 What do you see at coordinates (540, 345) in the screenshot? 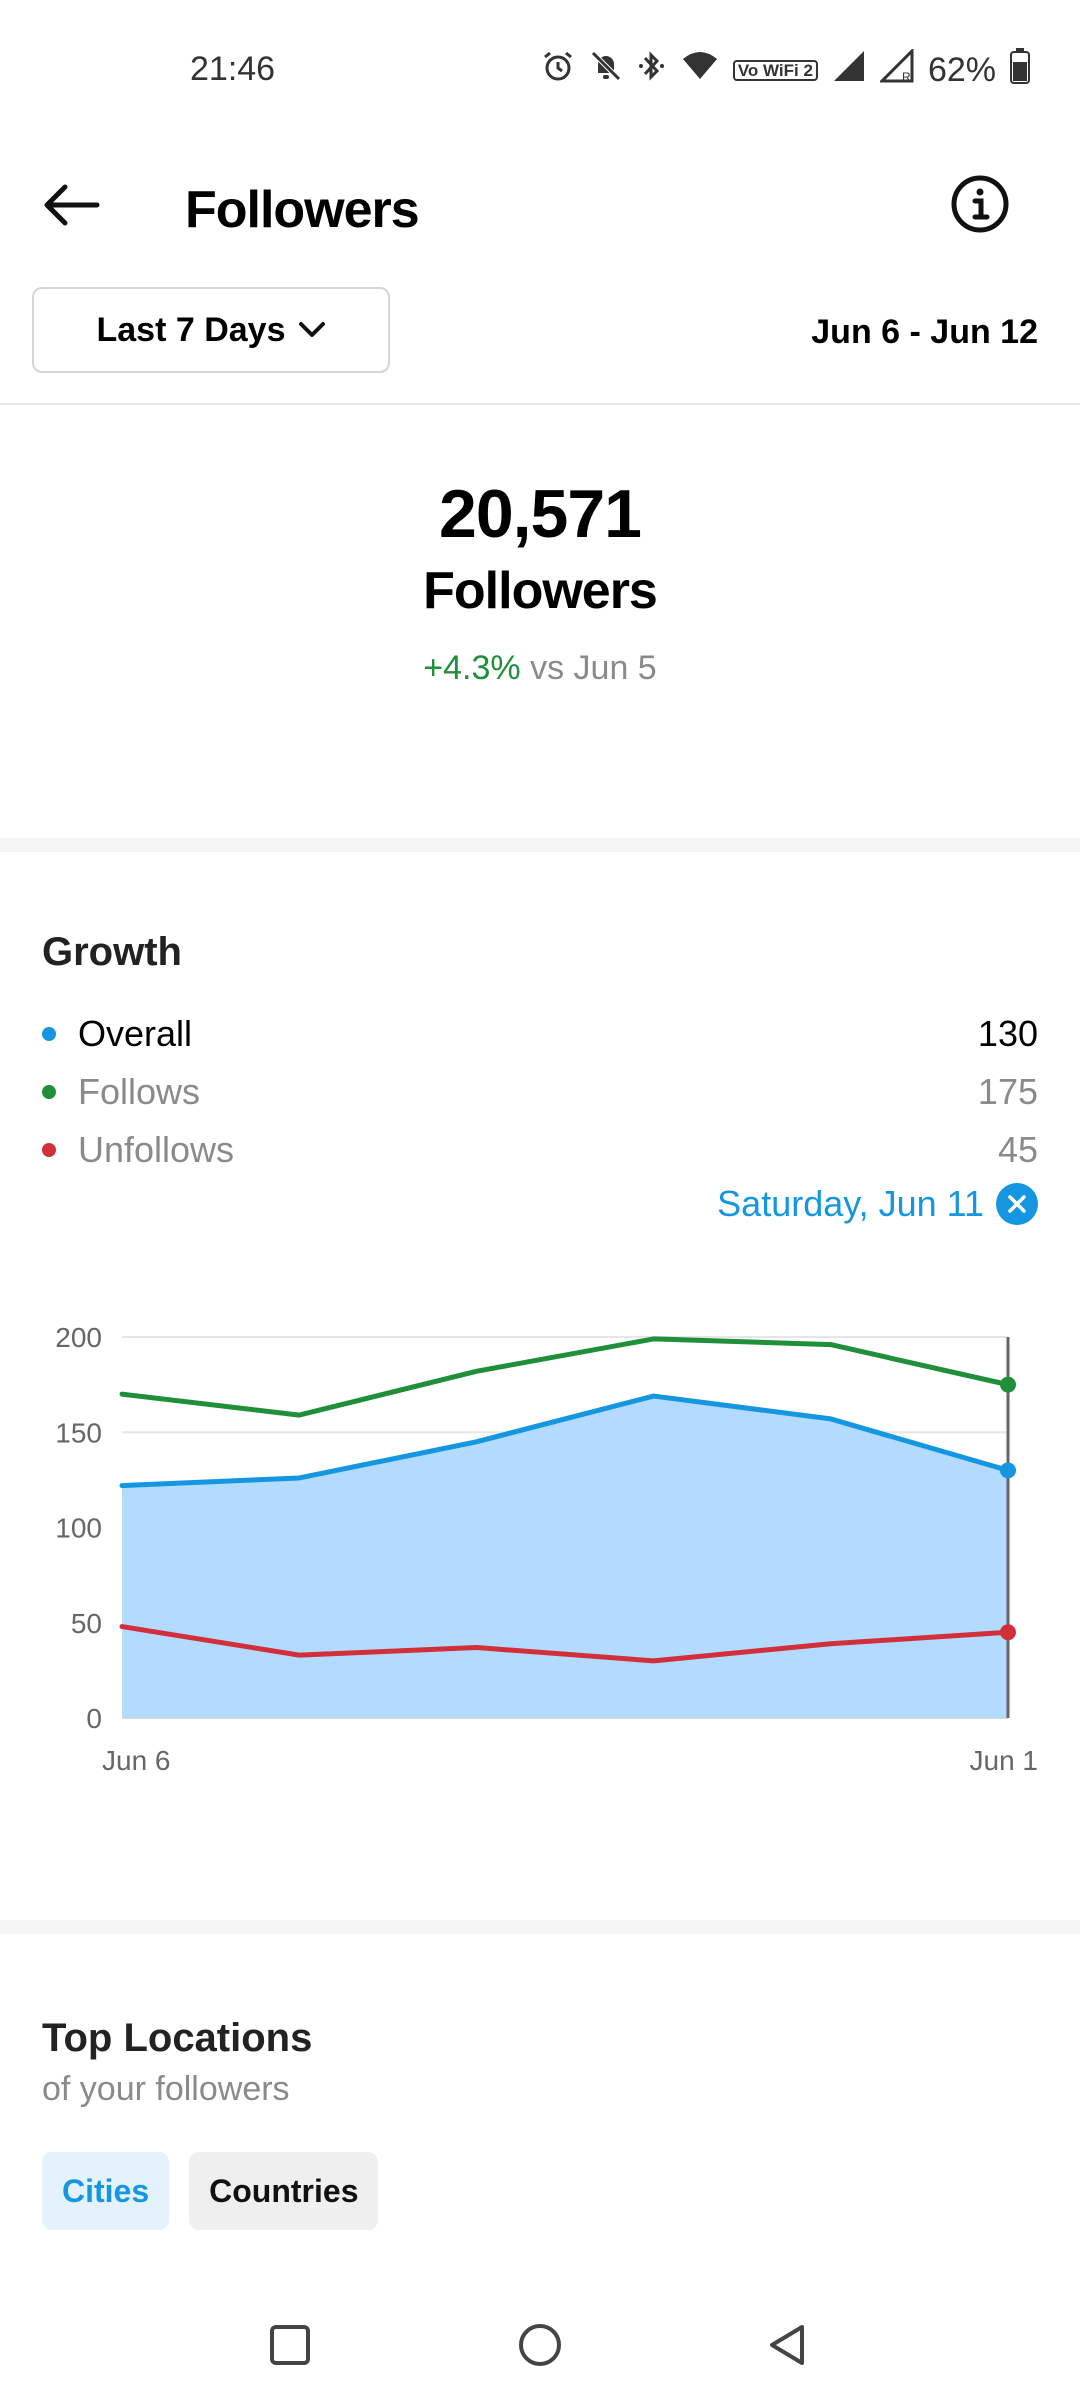
I see `period-row: Last 7 Days Jun 6 - Jun 12` at bounding box center [540, 345].